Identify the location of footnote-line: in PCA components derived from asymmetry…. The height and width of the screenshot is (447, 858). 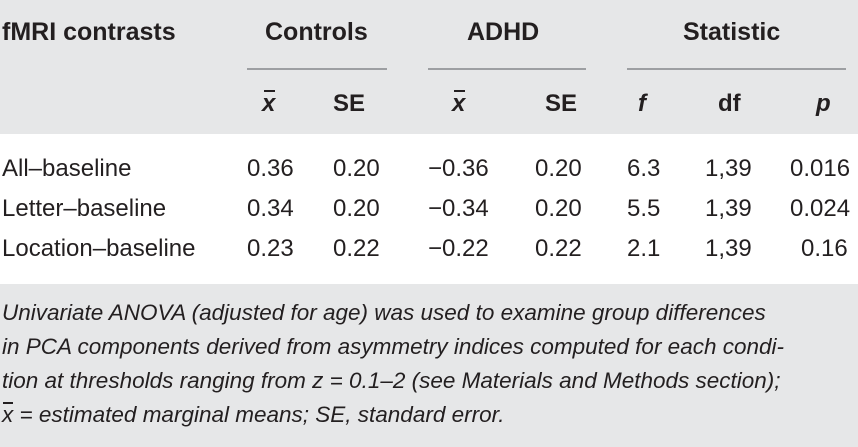
(393, 346).